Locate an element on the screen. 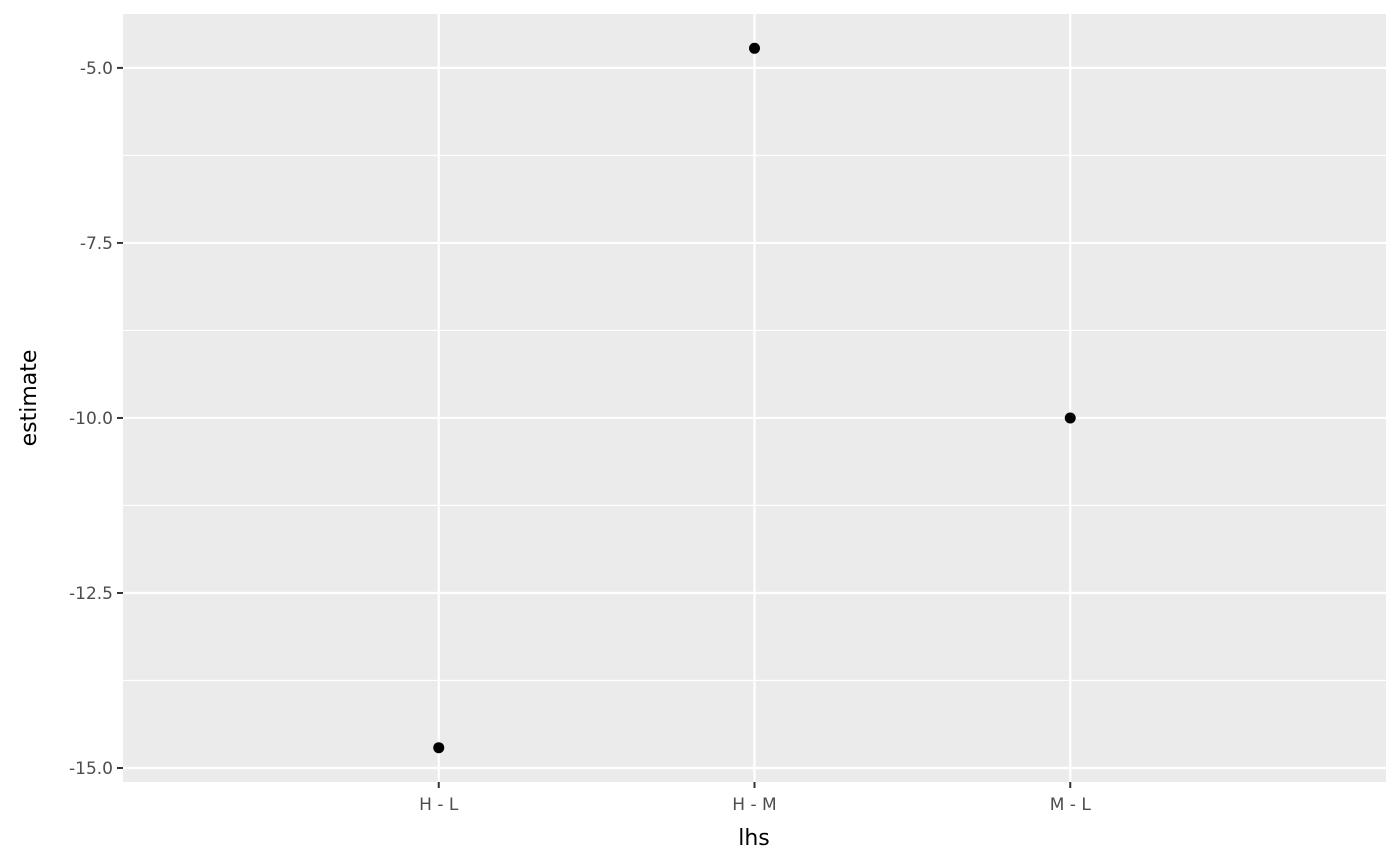 The width and height of the screenshot is (1400, 866). x-tick-label: H - L is located at coordinates (439, 805).